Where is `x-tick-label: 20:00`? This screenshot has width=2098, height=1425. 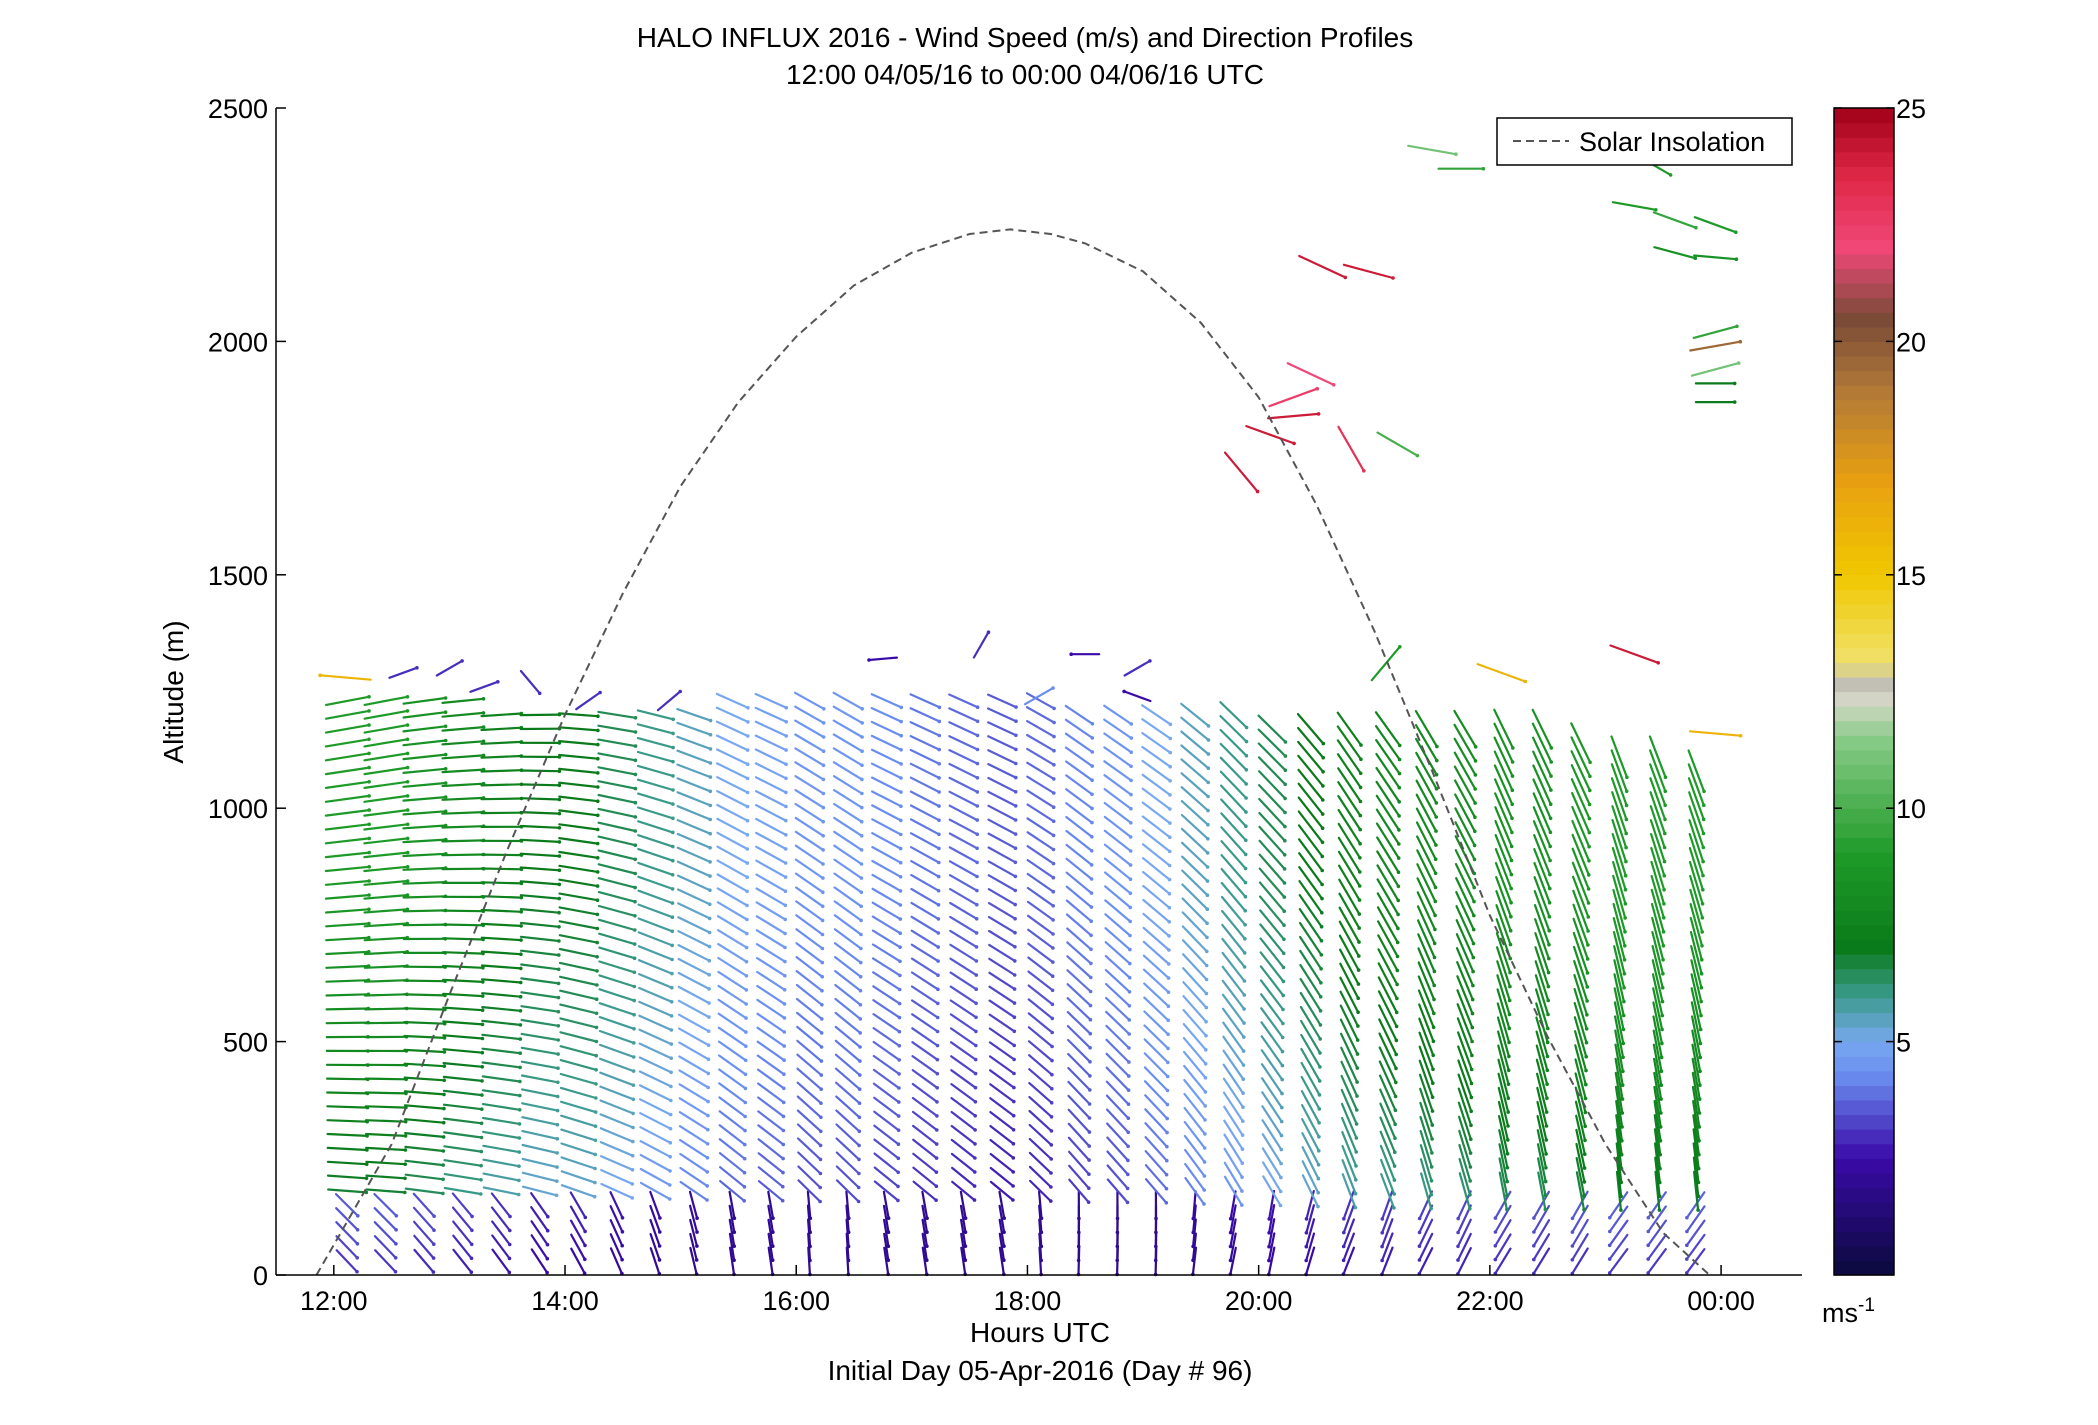
x-tick-label: 20:00 is located at coordinates (1259, 1301).